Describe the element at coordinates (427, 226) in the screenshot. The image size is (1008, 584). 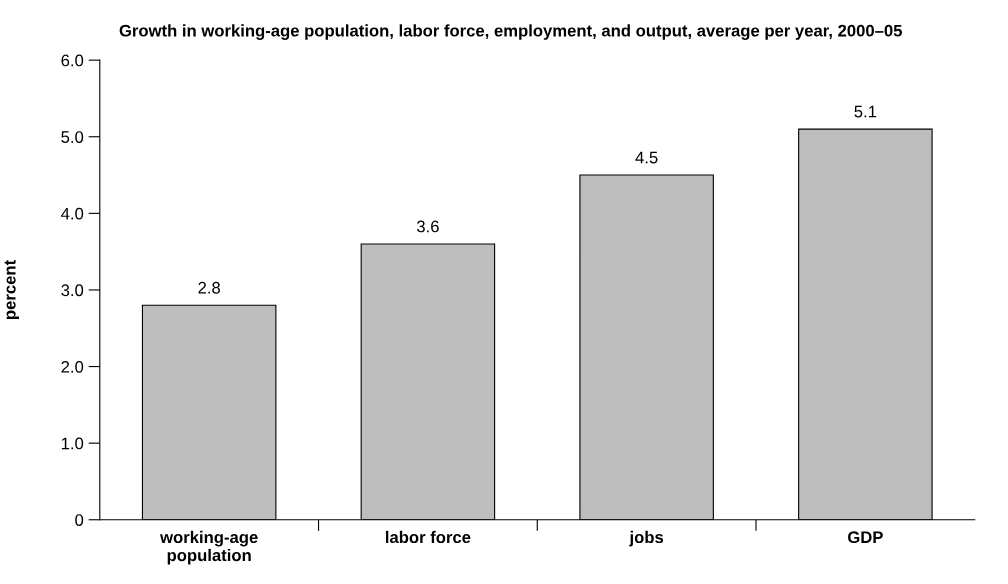
I see `data-label: 3.6` at that location.